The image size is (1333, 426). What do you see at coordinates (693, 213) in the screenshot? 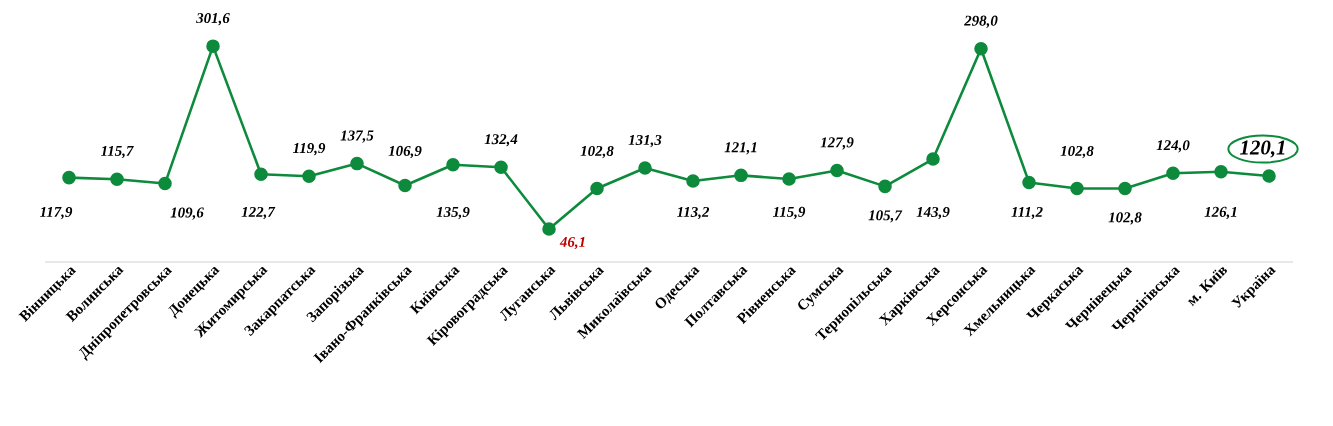
I see `data-label: 113,2` at bounding box center [693, 213].